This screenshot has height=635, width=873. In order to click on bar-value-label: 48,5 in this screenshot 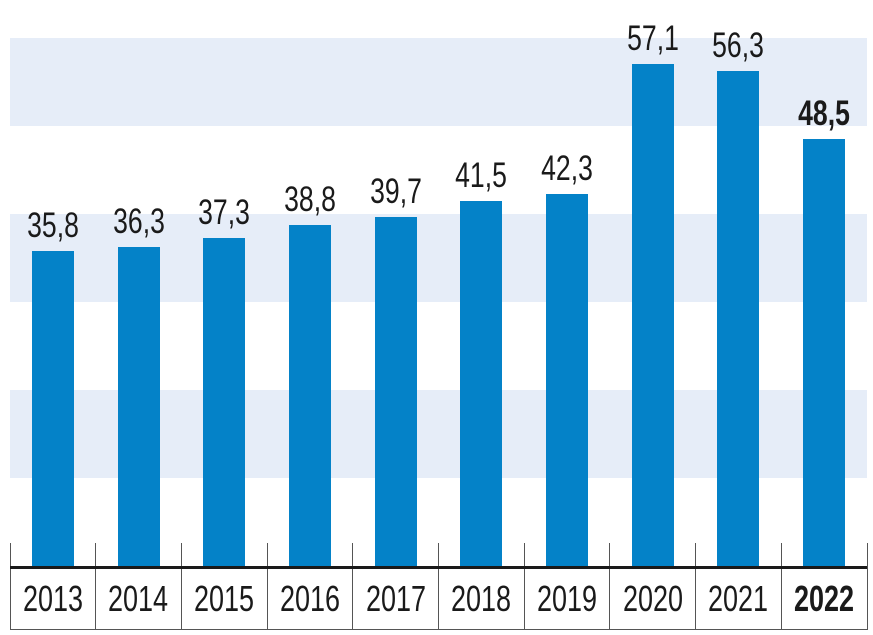, I will do `click(824, 114)`.